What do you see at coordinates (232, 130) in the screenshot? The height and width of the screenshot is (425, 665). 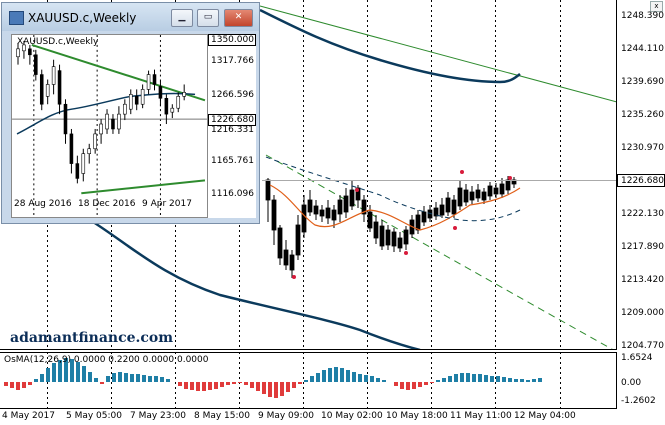 I see `price-tick-label: 1216.331` at bounding box center [232, 130].